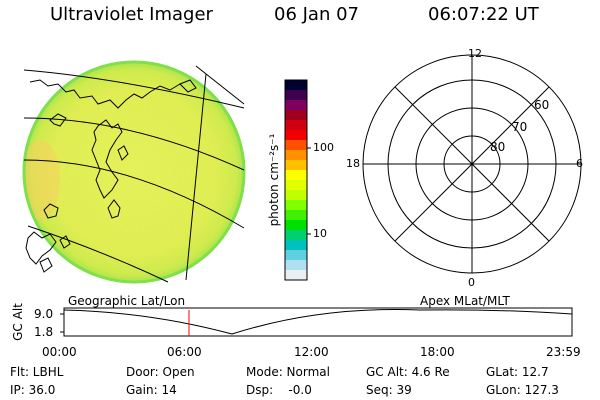 This screenshot has width=600, height=400. Describe the element at coordinates (522, 390) in the screenshot. I see `info-glon: GLon: 127.3` at that location.